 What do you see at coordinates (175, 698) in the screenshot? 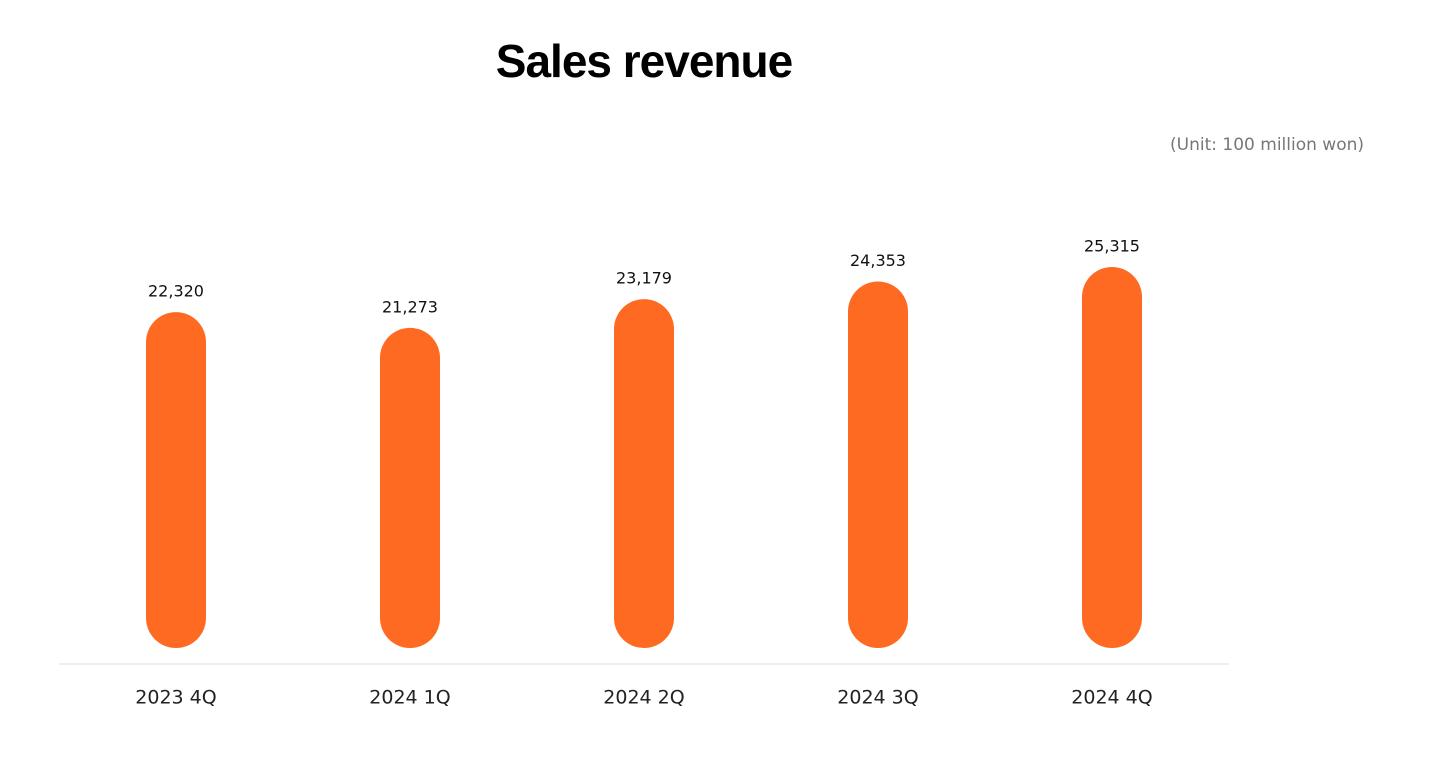
I see `x-tick-label: 2023 4Q` at bounding box center [175, 698].